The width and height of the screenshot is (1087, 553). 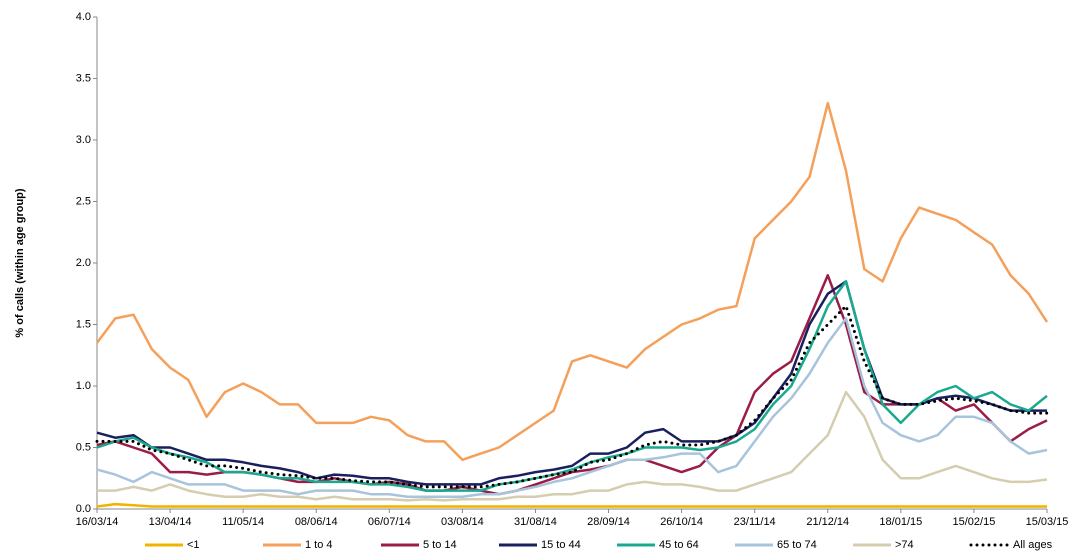 I want to click on y-tick-label: 3.0, so click(x=83, y=140).